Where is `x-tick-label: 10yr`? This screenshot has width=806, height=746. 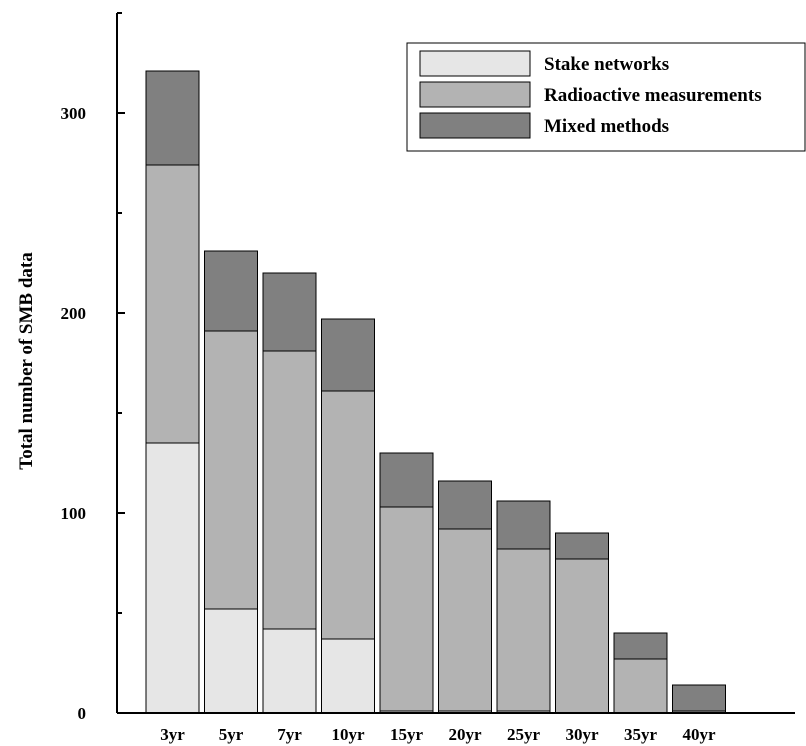
x-tick-label: 10yr is located at coordinates (348, 734).